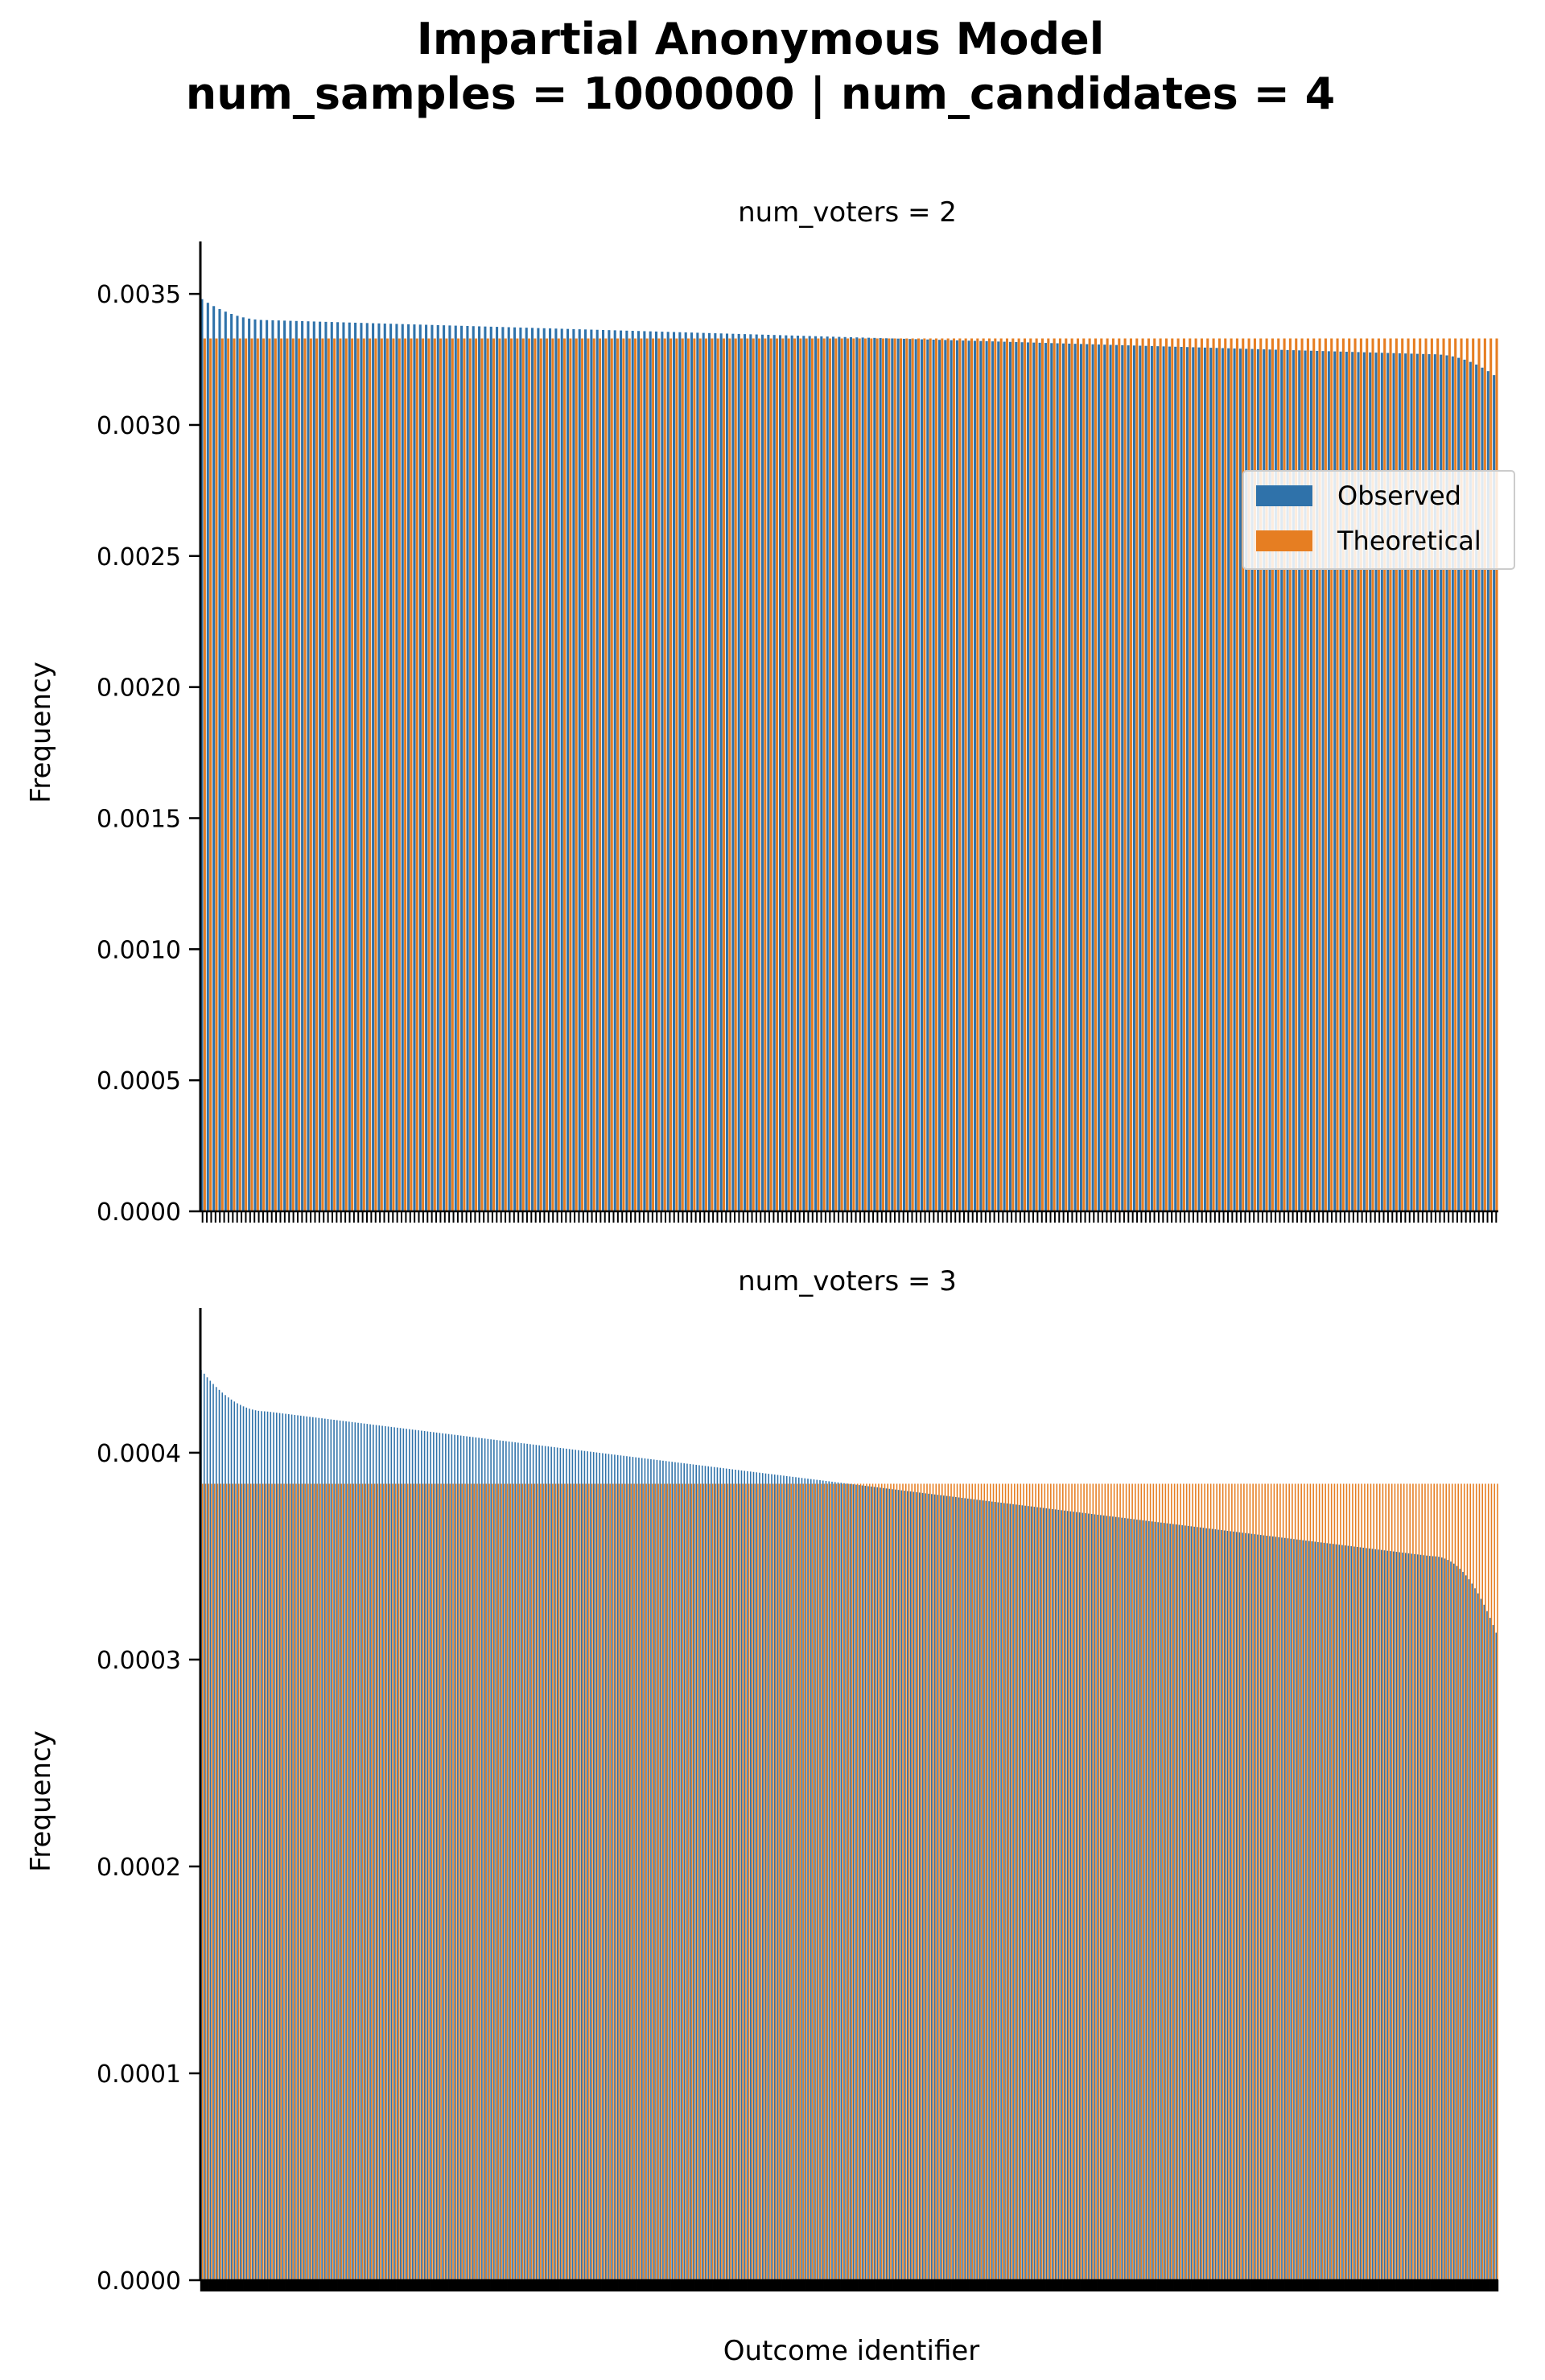 The height and width of the screenshot is (2380, 1545). I want to click on legend-swatch-theoretical, so click(1284, 540).